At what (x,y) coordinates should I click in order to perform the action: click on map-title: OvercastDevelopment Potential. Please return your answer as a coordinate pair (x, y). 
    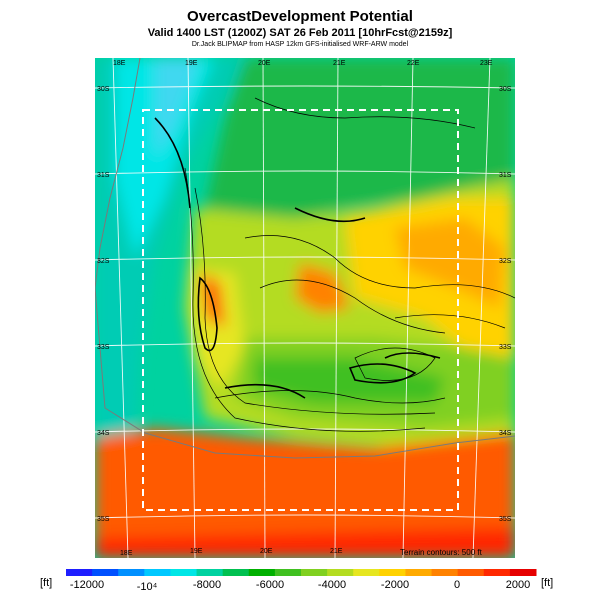
    Looking at the image, I should click on (300, 16).